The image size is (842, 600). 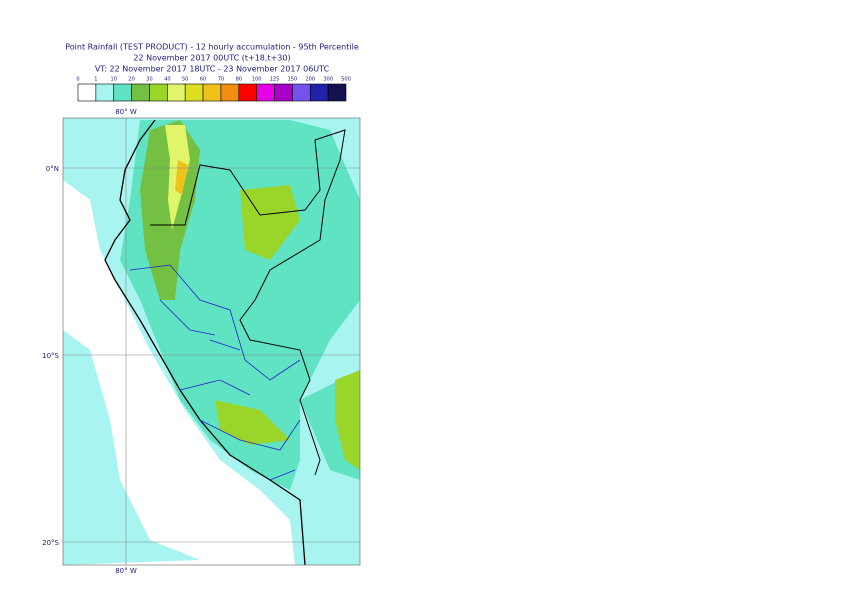 I want to click on legend-label: 40, so click(x=167, y=80).